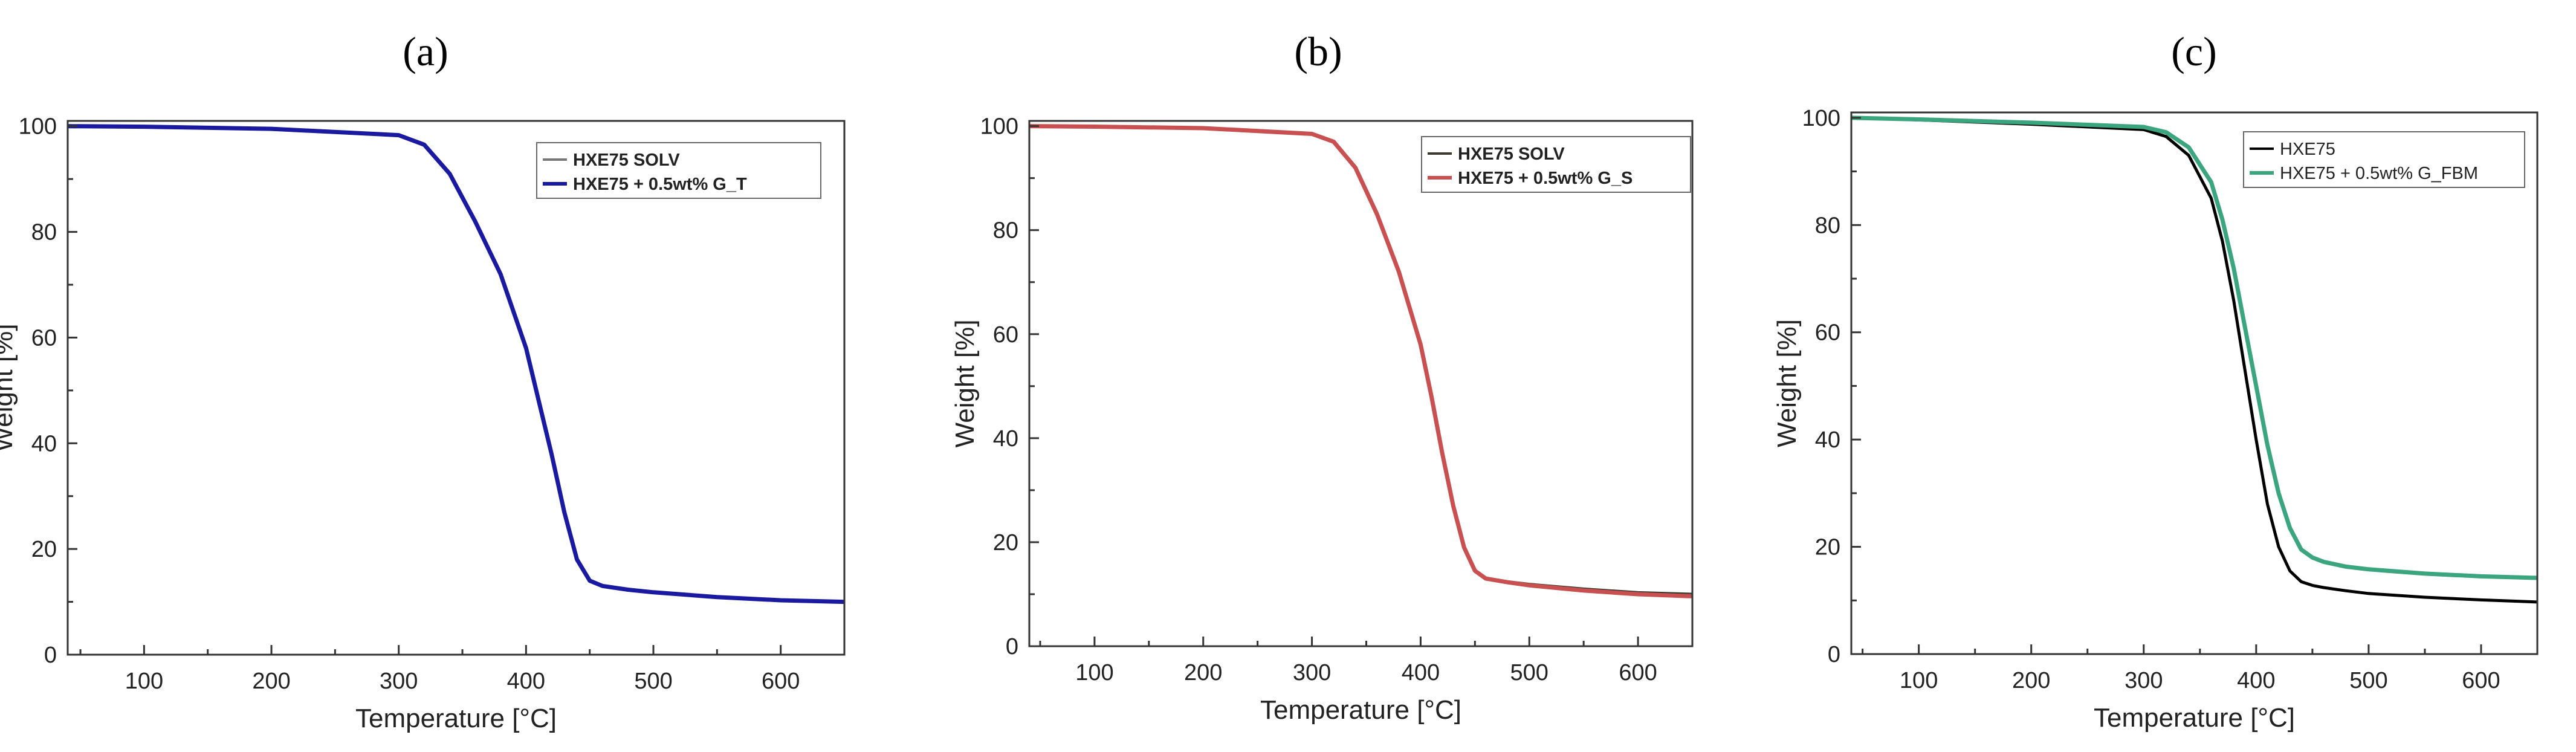 The image size is (2576, 752). I want to click on legend-entry-label: HXE75, so click(2307, 149).